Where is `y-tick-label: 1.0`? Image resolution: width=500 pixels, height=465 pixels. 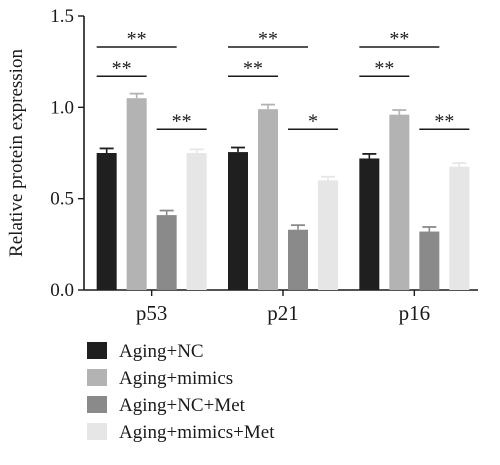 y-tick-label: 1.0 is located at coordinates (62, 107).